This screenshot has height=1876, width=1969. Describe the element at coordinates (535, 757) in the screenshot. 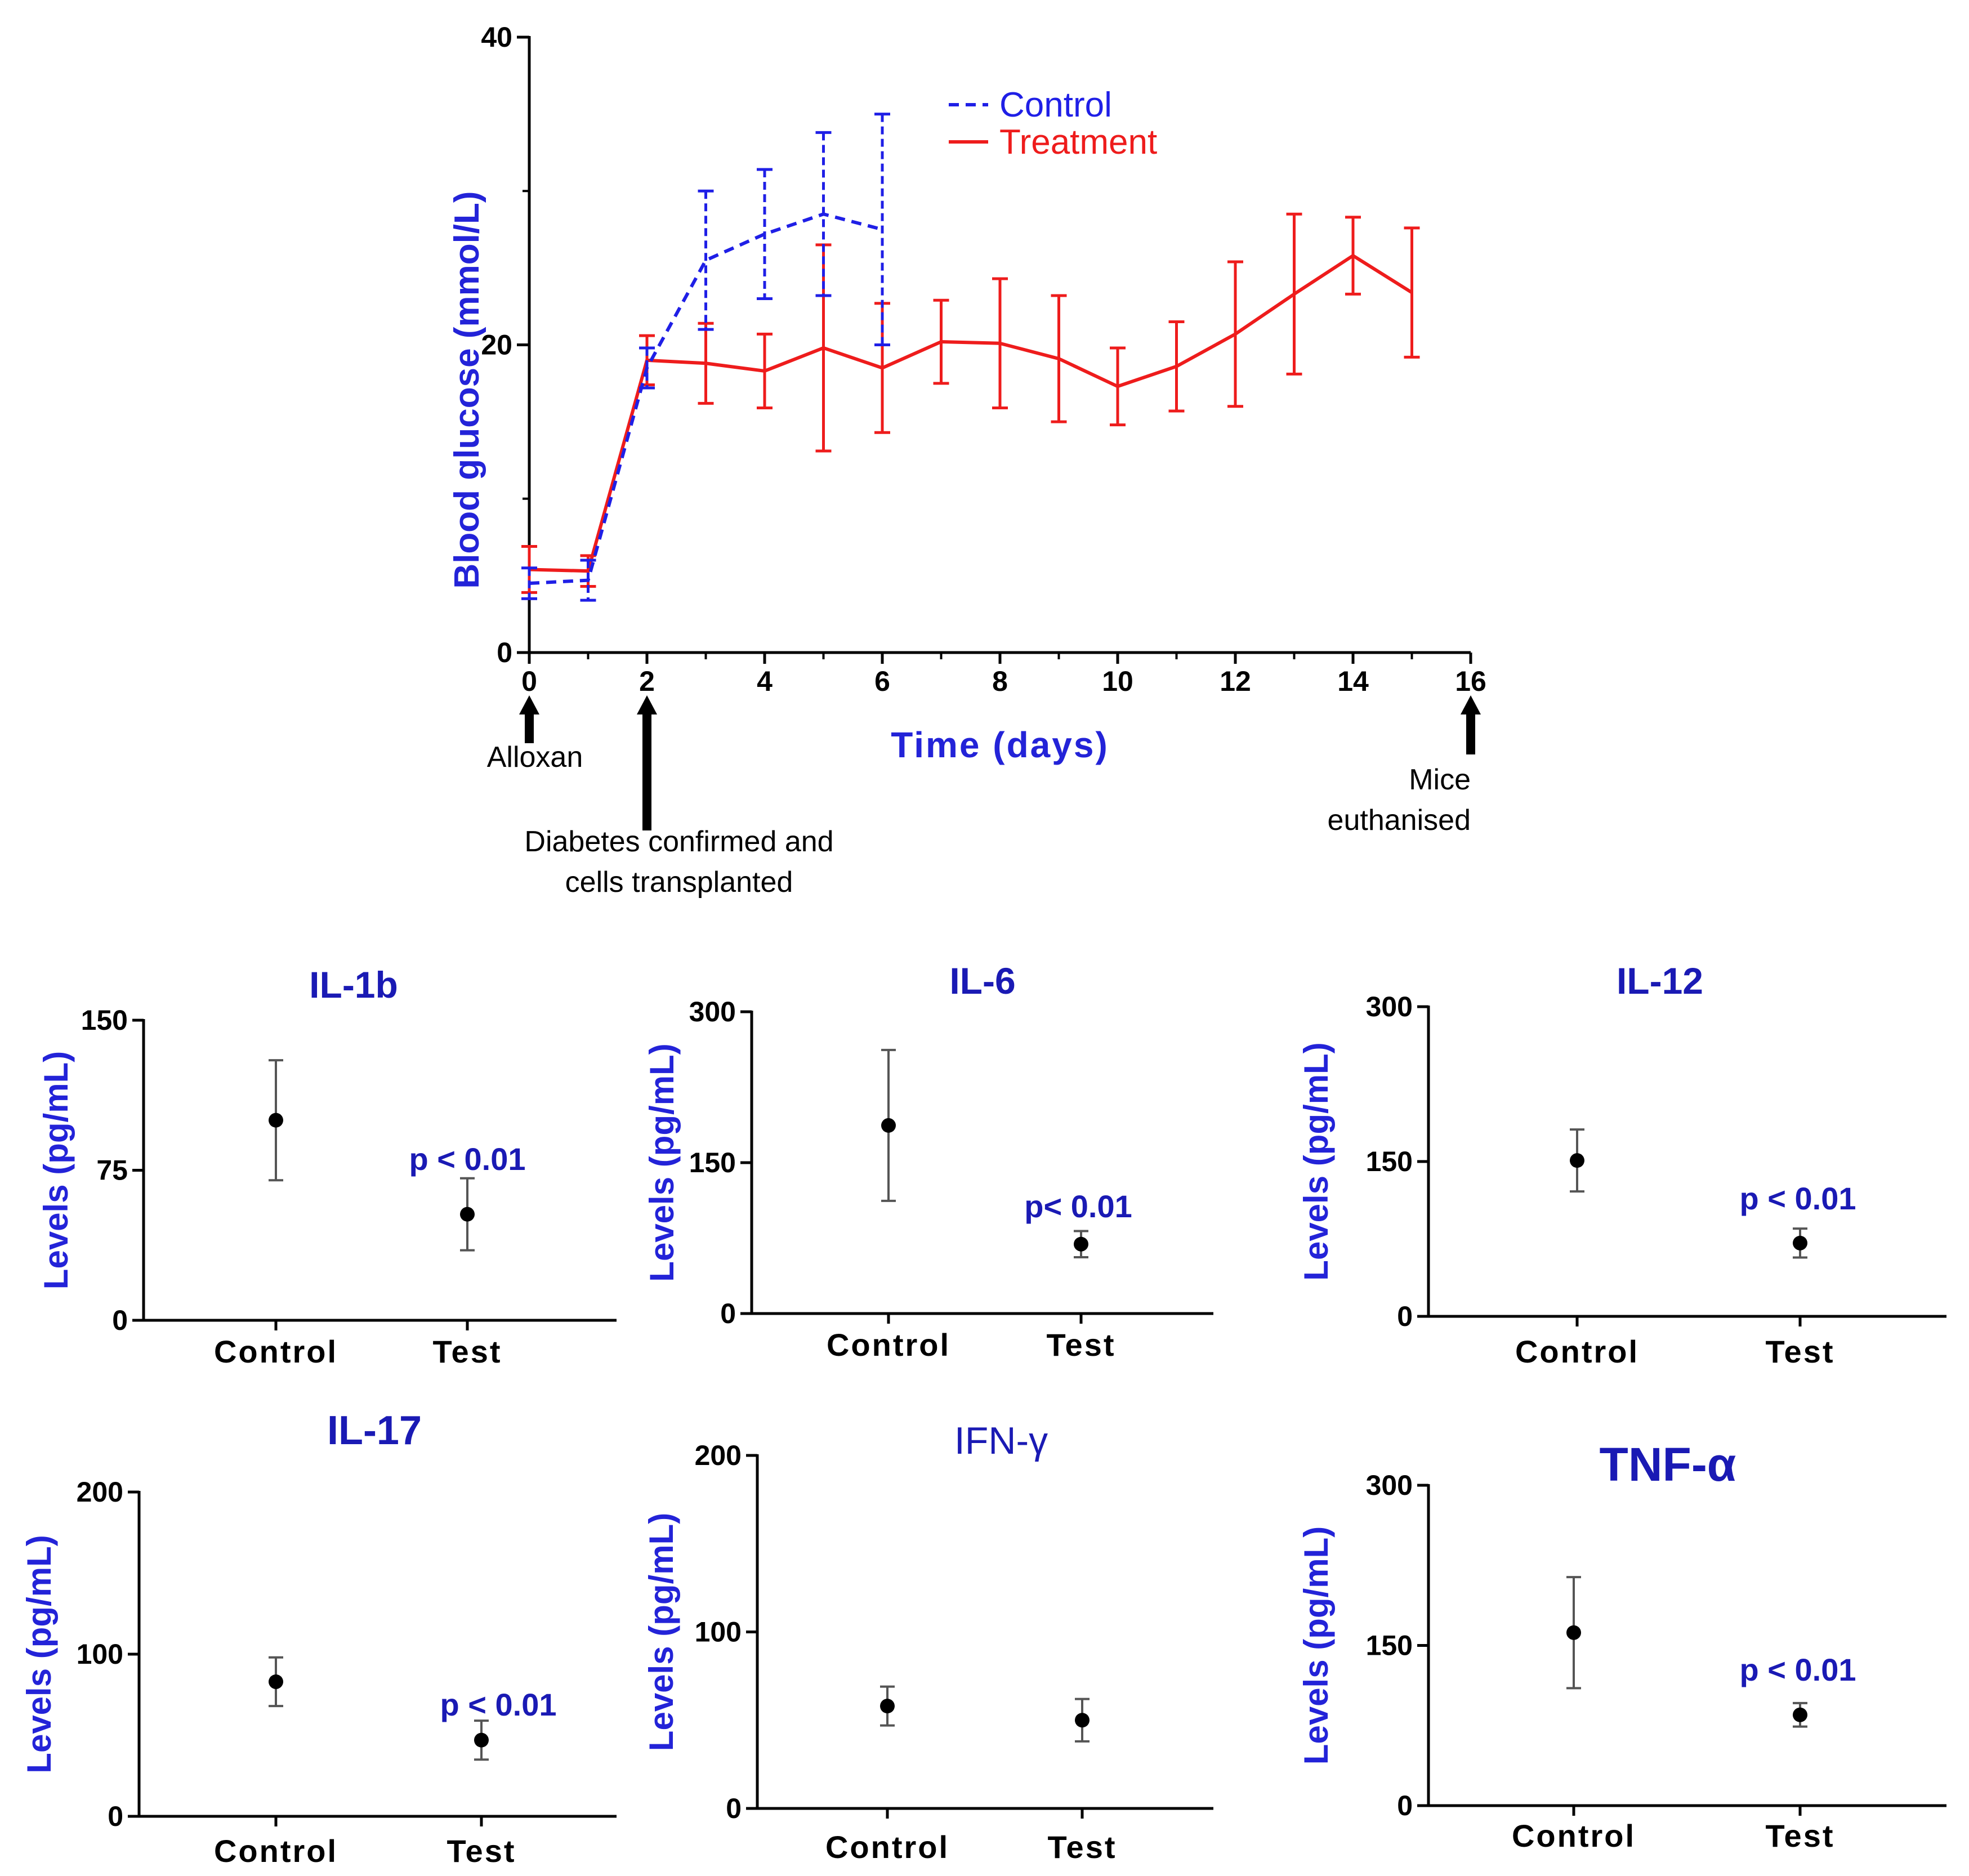

I see `annotation-label: Alloxan` at that location.